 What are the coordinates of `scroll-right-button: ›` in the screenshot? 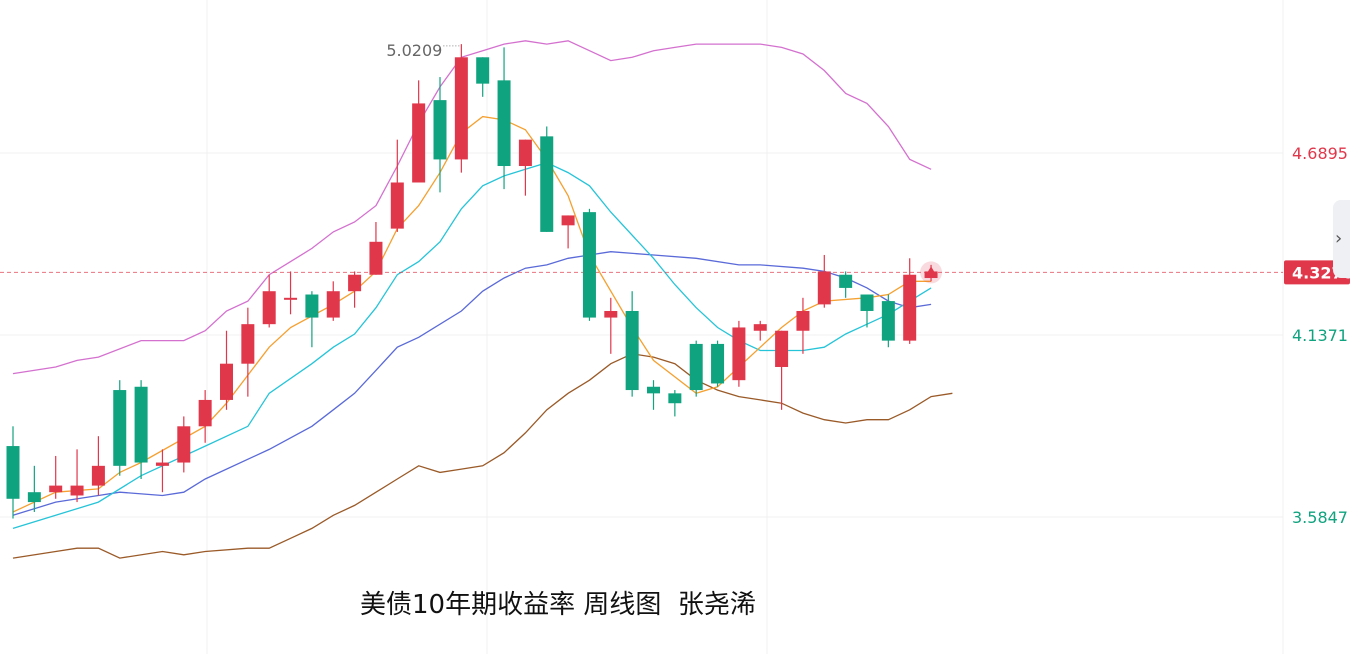 It's located at (1341, 239).